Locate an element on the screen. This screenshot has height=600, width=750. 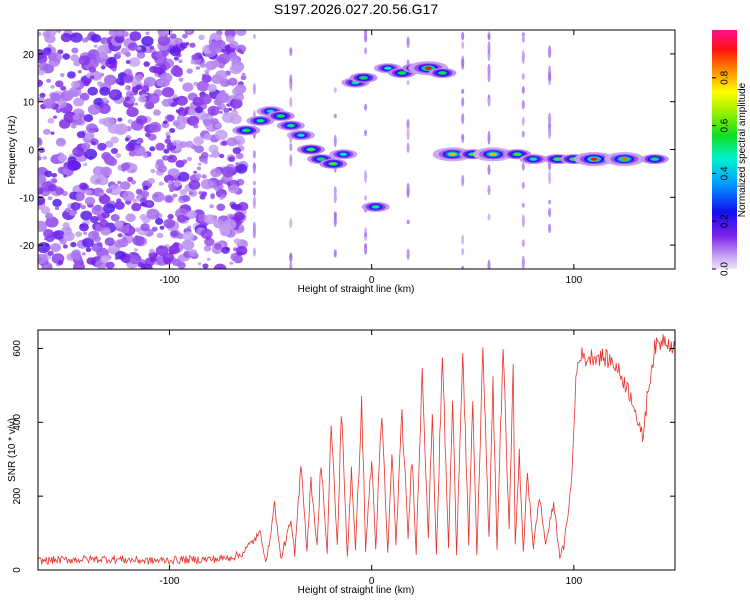
colorbar-tick-label: 0.6 is located at coordinates (725, 125).